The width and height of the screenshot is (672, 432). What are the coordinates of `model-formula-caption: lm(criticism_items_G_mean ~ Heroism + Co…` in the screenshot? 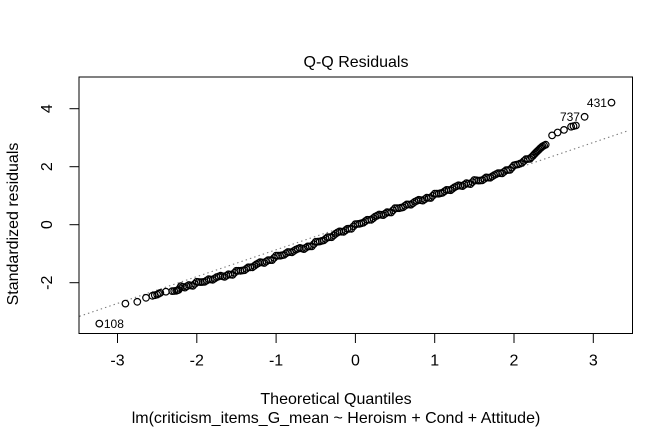 It's located at (336, 418).